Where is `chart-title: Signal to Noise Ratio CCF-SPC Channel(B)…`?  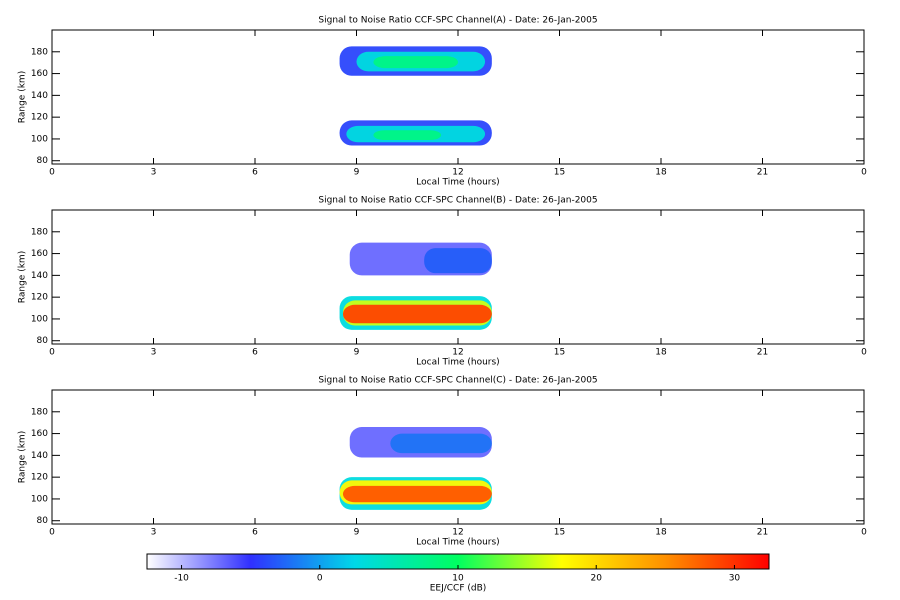 chart-title: Signal to Noise Ratio CCF-SPC Channel(B)… is located at coordinates (457, 201).